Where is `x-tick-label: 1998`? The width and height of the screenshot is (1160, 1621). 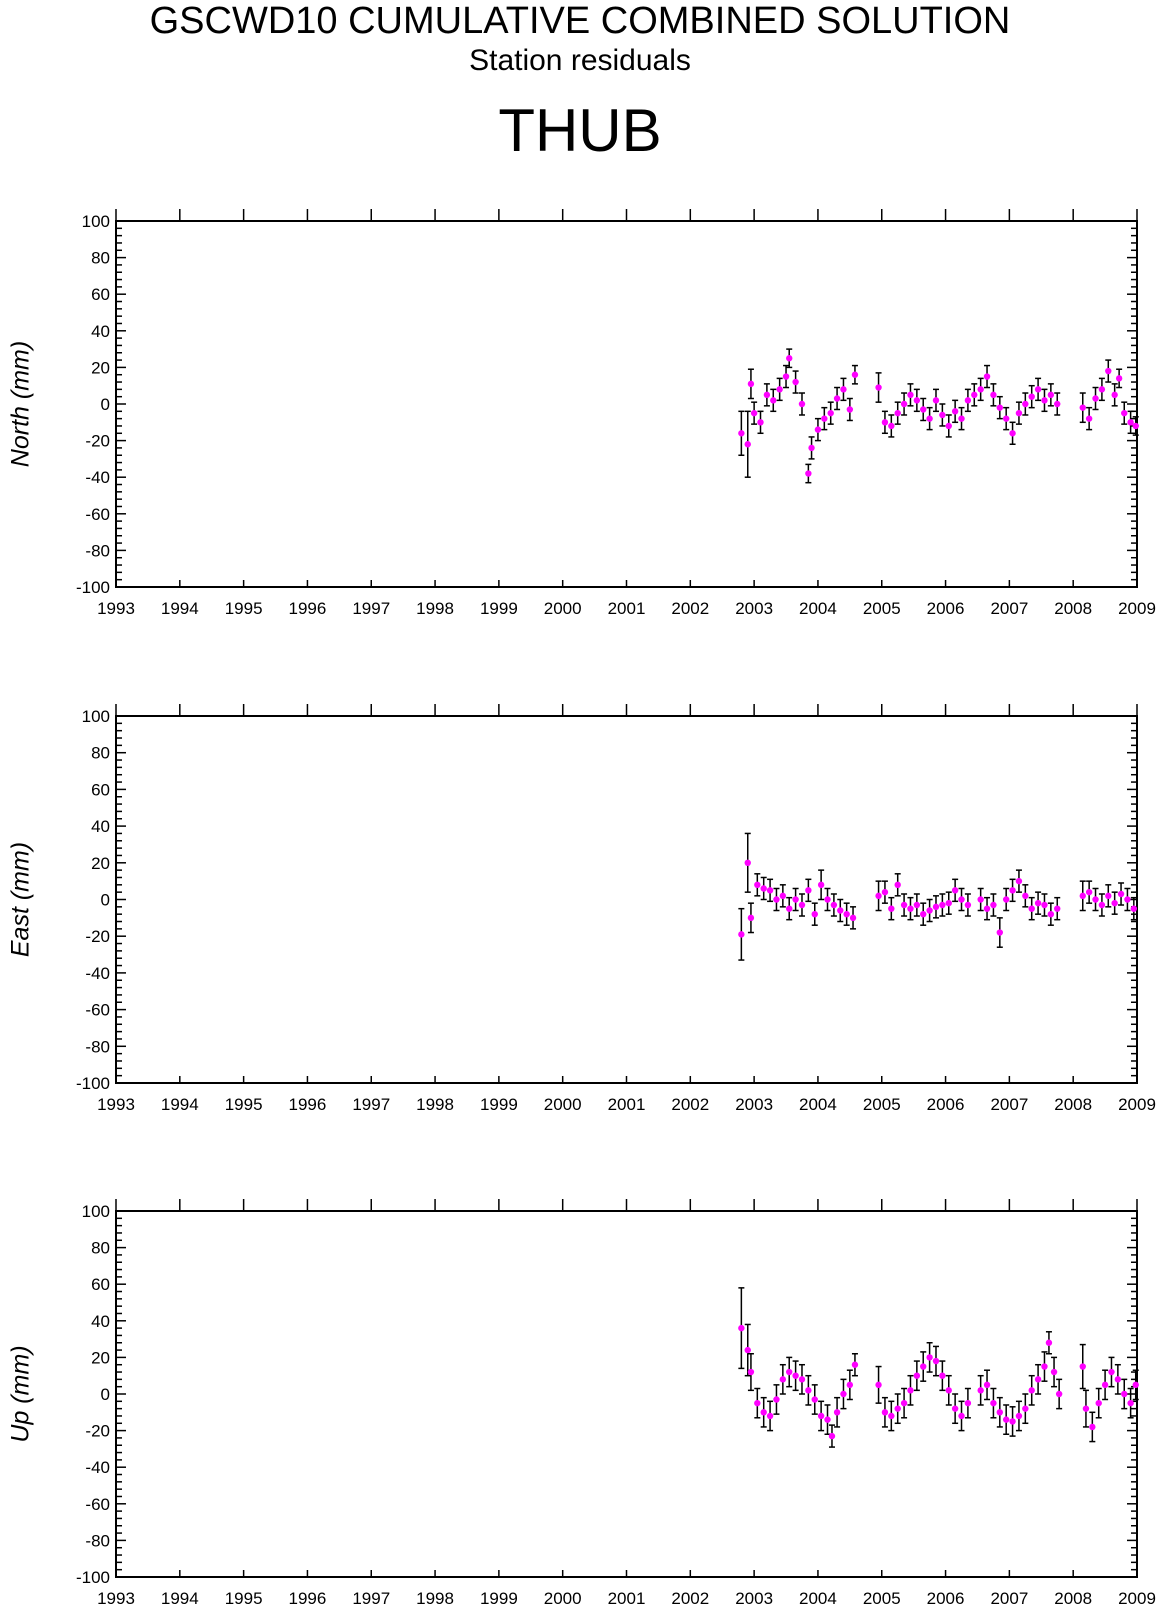
x-tick-label: 1998 is located at coordinates (435, 1598).